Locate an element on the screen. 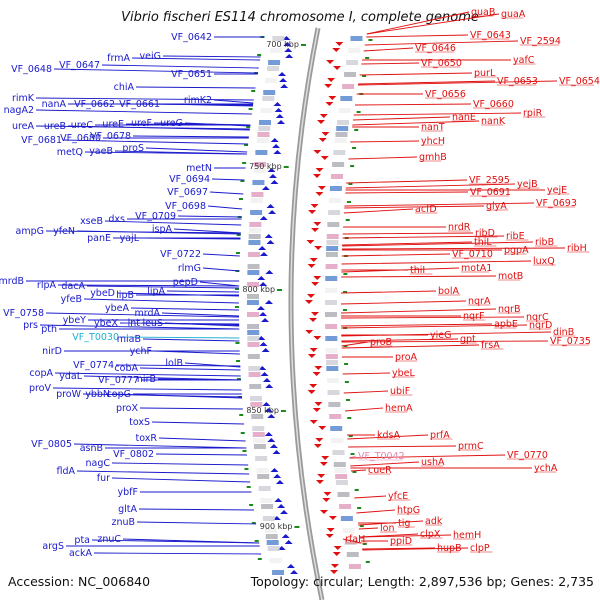 The height and width of the screenshot is (600, 600). right-gene-label: gmhB is located at coordinates (433, 157).